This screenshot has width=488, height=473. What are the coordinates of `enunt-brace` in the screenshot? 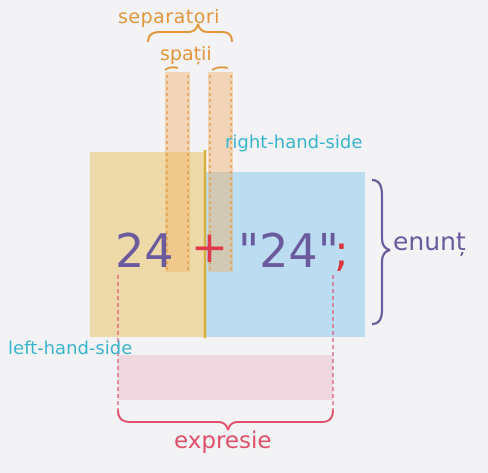 It's located at (381, 252).